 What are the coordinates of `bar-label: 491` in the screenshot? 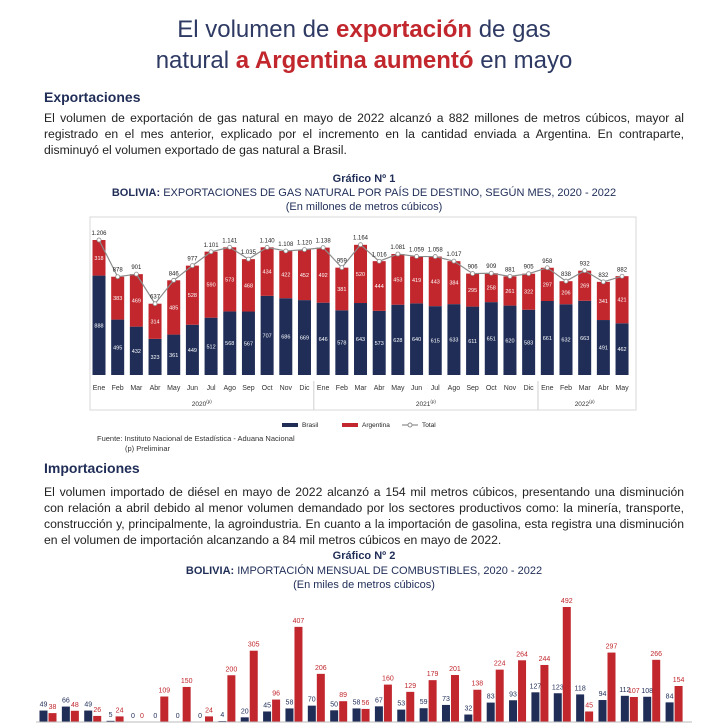 It's located at (603, 349).